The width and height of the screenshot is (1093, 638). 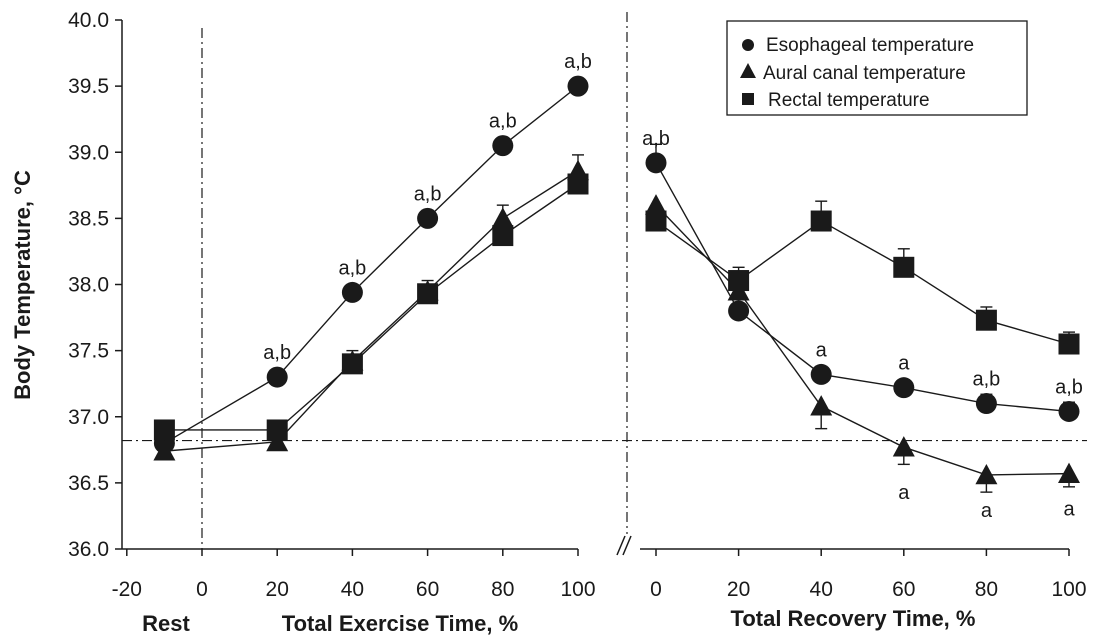 What do you see at coordinates (88, 86) in the screenshot?
I see `y-tick-label: 39.5` at bounding box center [88, 86].